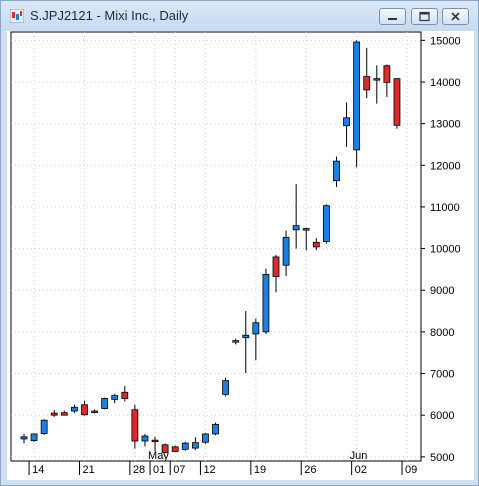 The width and height of the screenshot is (479, 486). What do you see at coordinates (38, 470) in the screenshot?
I see `x-tick-label: 14` at bounding box center [38, 470].